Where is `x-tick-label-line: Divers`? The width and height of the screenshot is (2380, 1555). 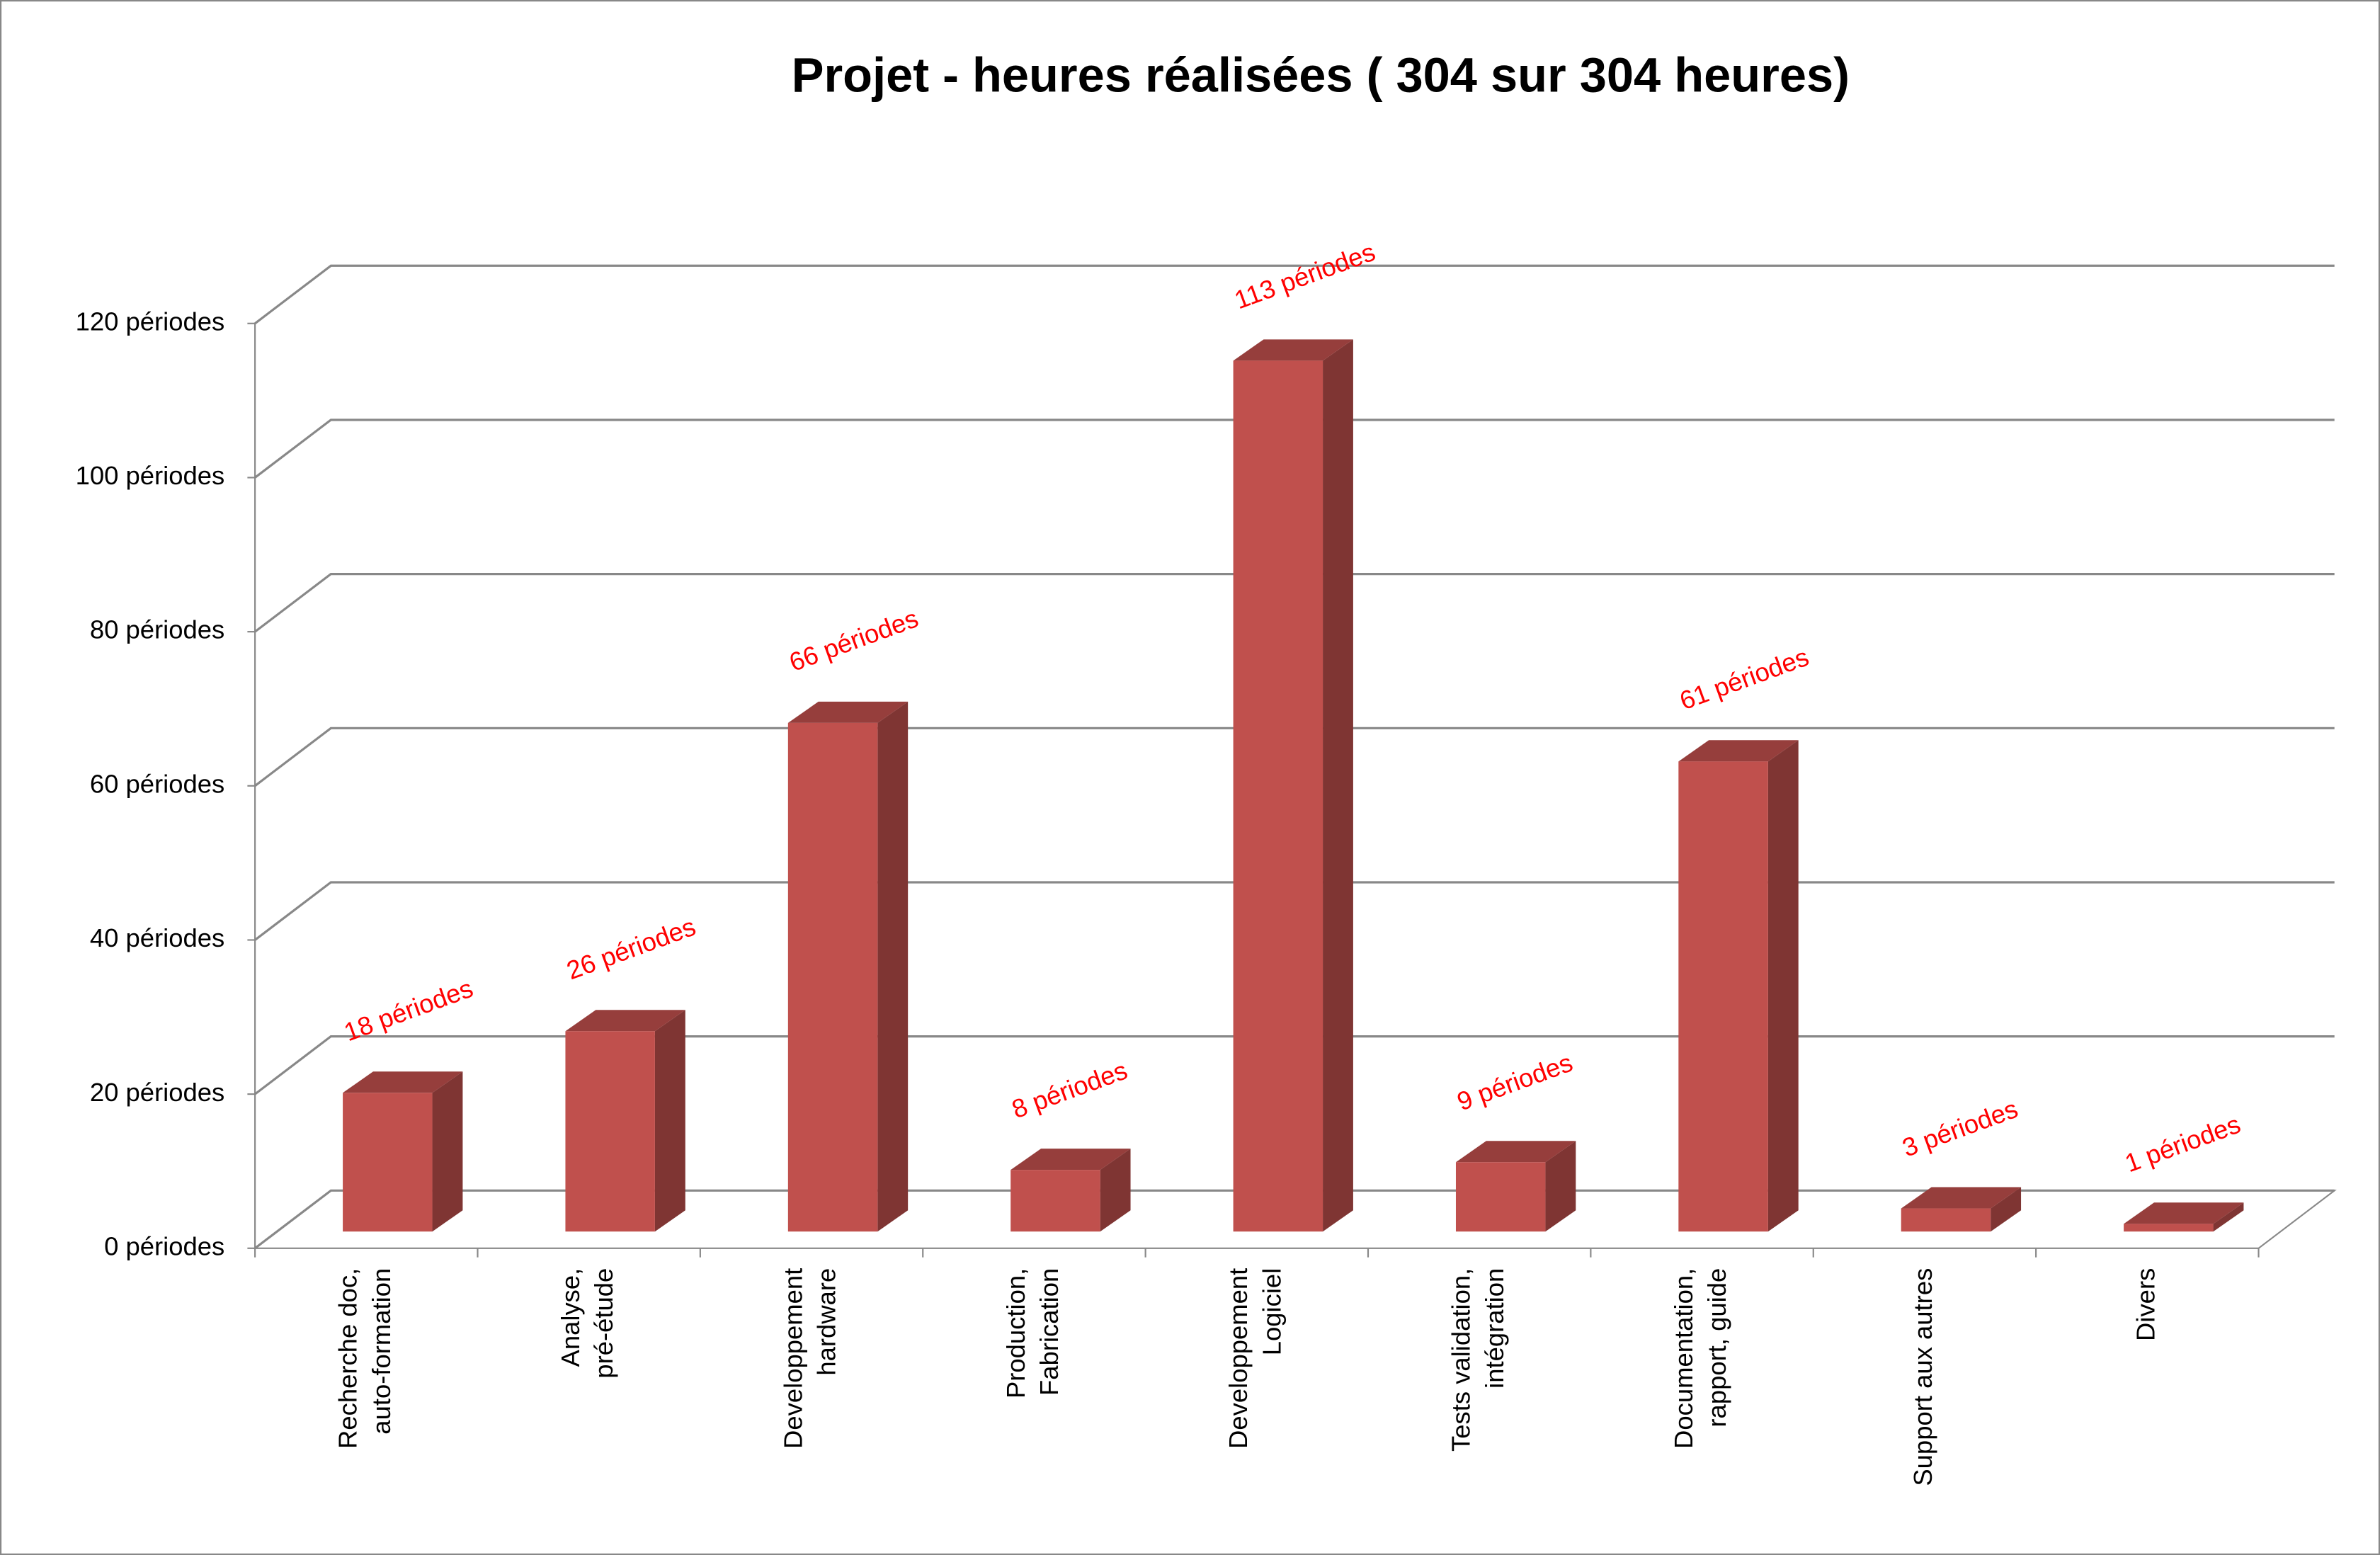
x-tick-label-line: Divers is located at coordinates (2145, 1304).